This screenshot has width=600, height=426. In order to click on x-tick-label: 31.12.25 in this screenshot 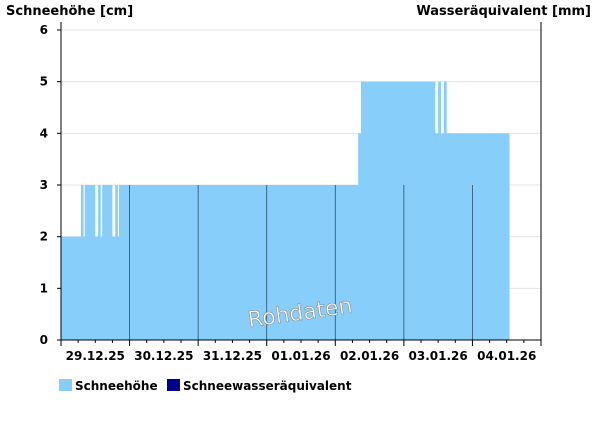, I will do `click(232, 356)`.